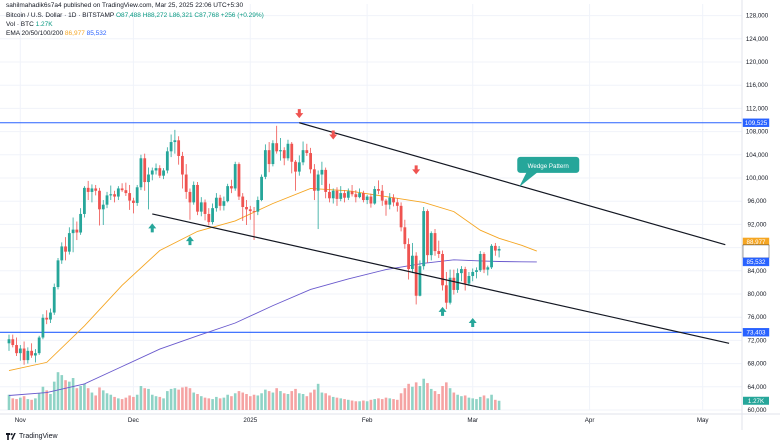  I want to click on hline-tag-support: 73,403, so click(756, 332).